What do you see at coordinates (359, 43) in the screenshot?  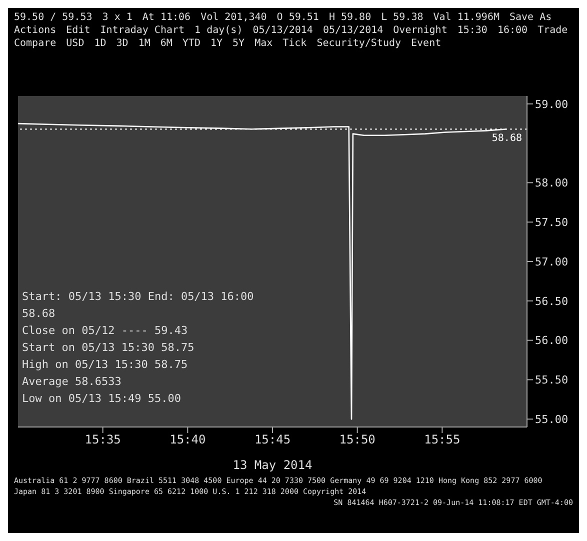 I see `text: Security/Study` at bounding box center [359, 43].